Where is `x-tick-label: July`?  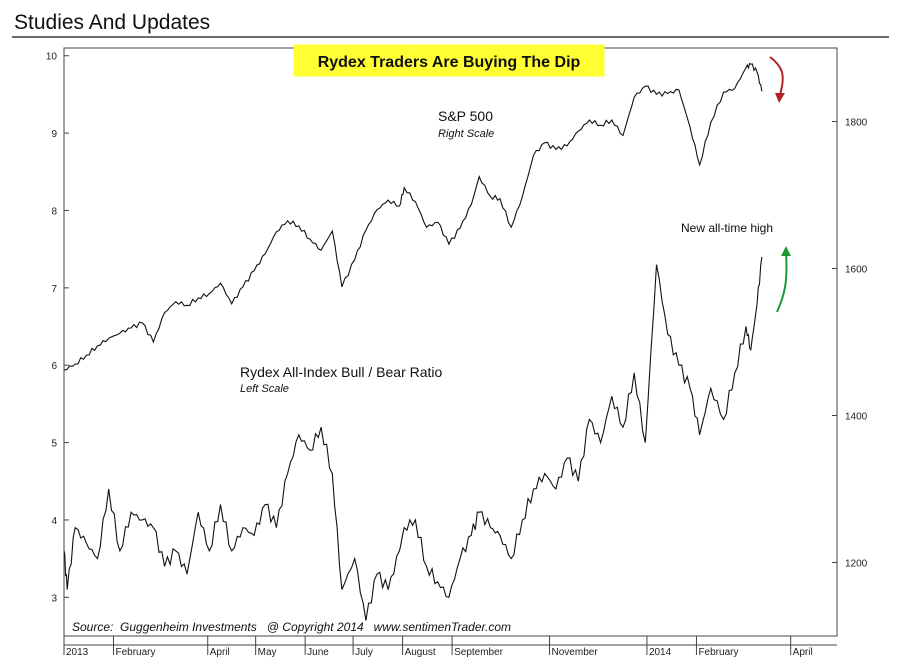 x-tick-label: July is located at coordinates (364, 652).